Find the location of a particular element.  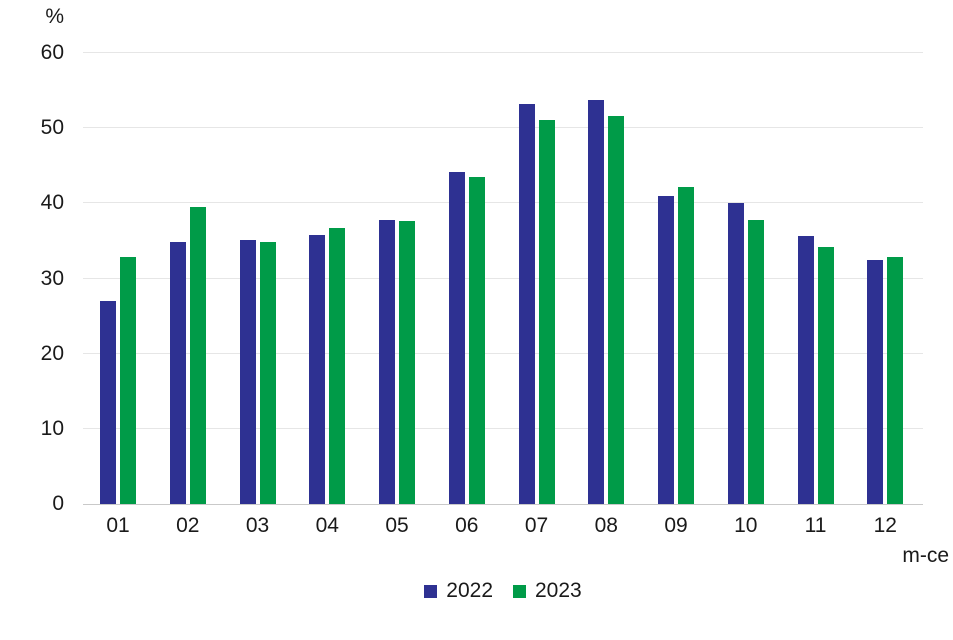

legend-item-2023: 2023 is located at coordinates (547, 591).